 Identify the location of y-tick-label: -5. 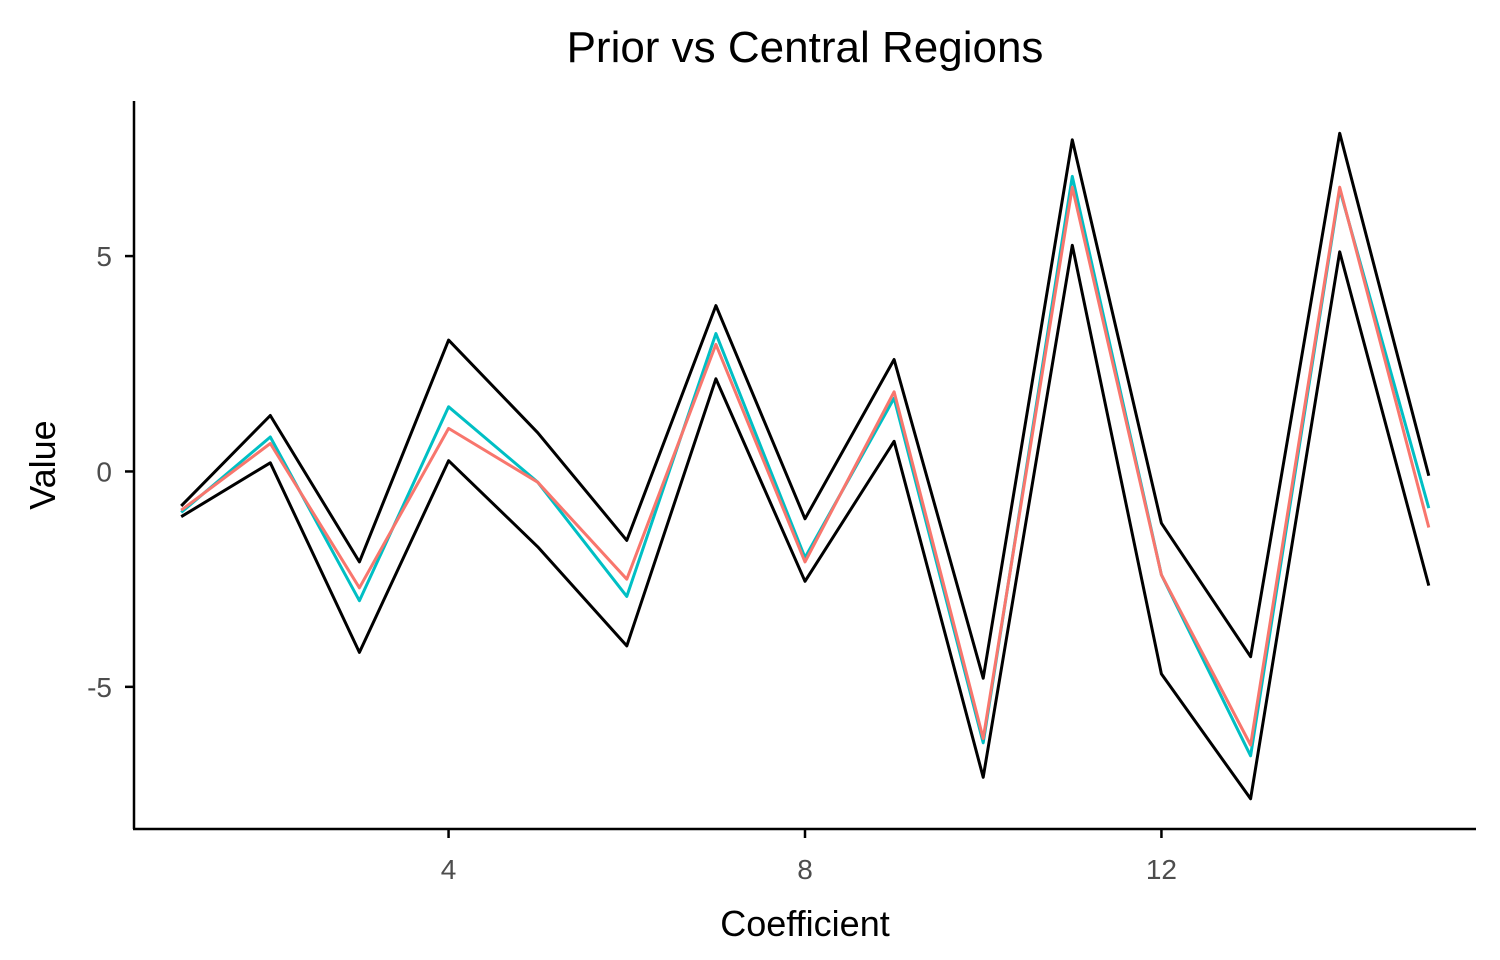
(99, 687).